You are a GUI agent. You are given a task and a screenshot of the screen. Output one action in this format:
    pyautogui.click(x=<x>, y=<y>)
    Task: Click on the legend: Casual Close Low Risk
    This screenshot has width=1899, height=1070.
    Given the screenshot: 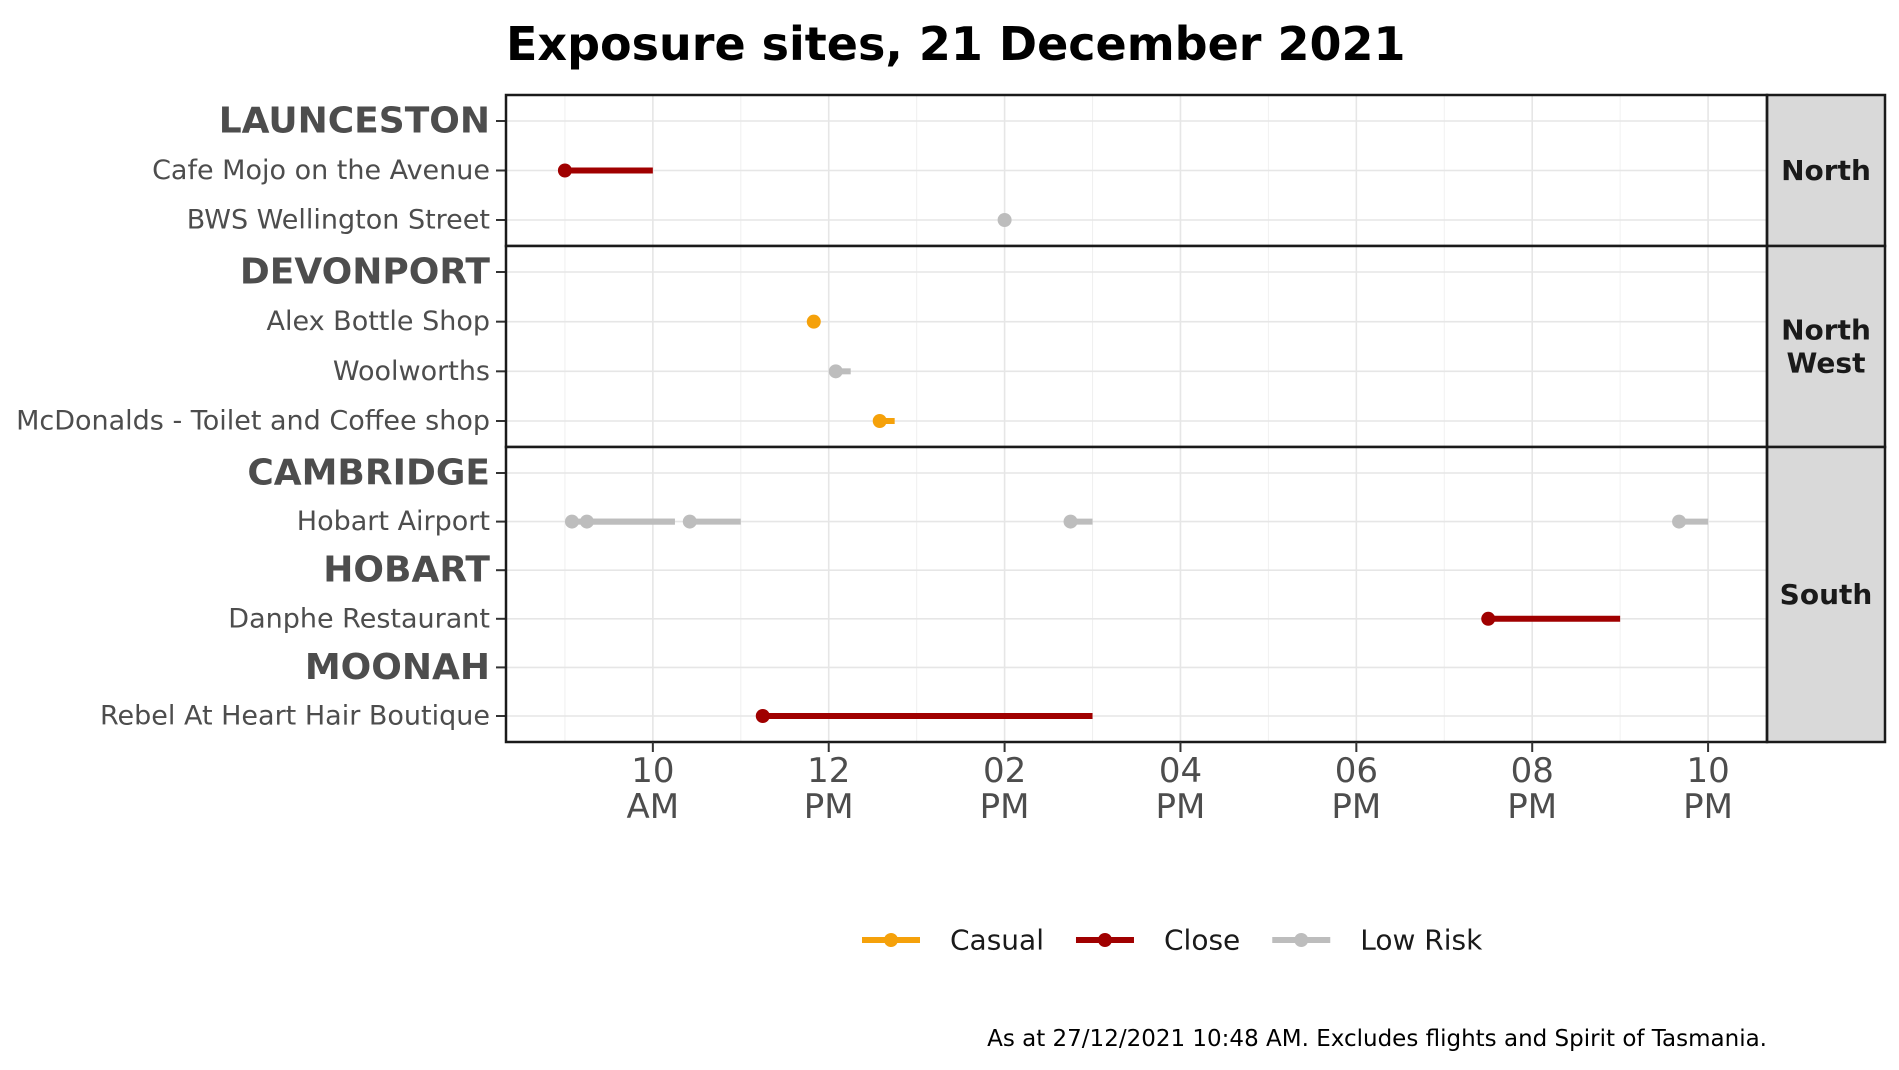 What is the action you would take?
    pyautogui.click(x=1172, y=940)
    